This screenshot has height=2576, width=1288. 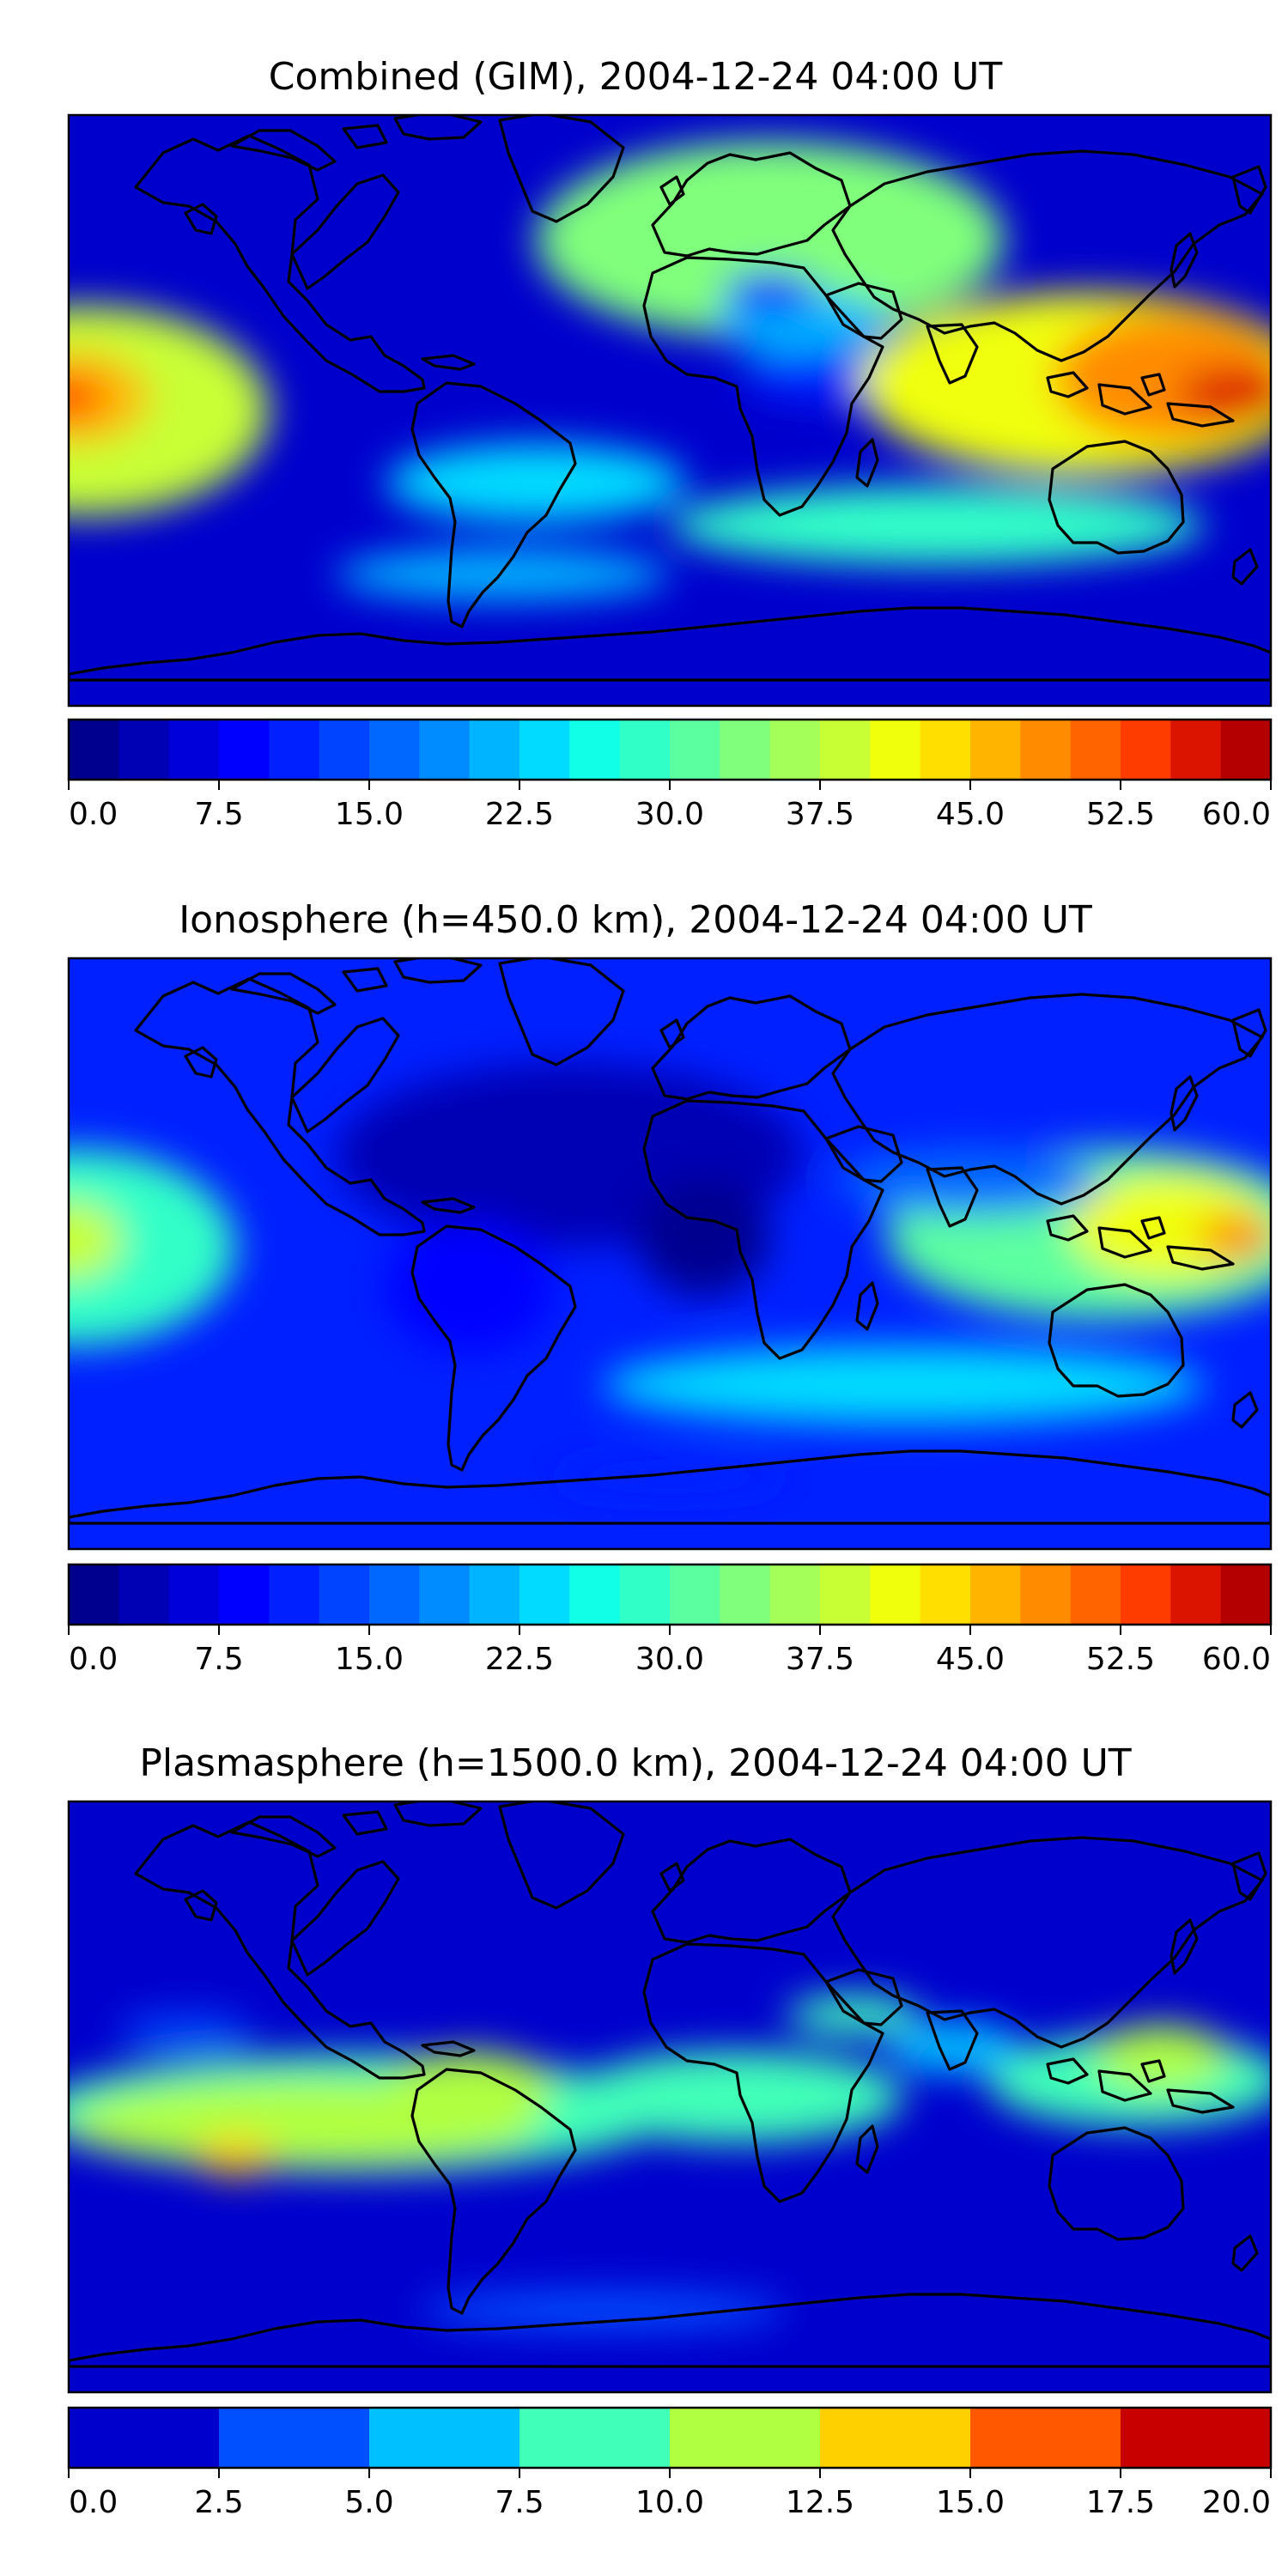 I want to click on panel-title: Combined (GIM), 2004-12-24 04:00 UT, so click(x=636, y=77).